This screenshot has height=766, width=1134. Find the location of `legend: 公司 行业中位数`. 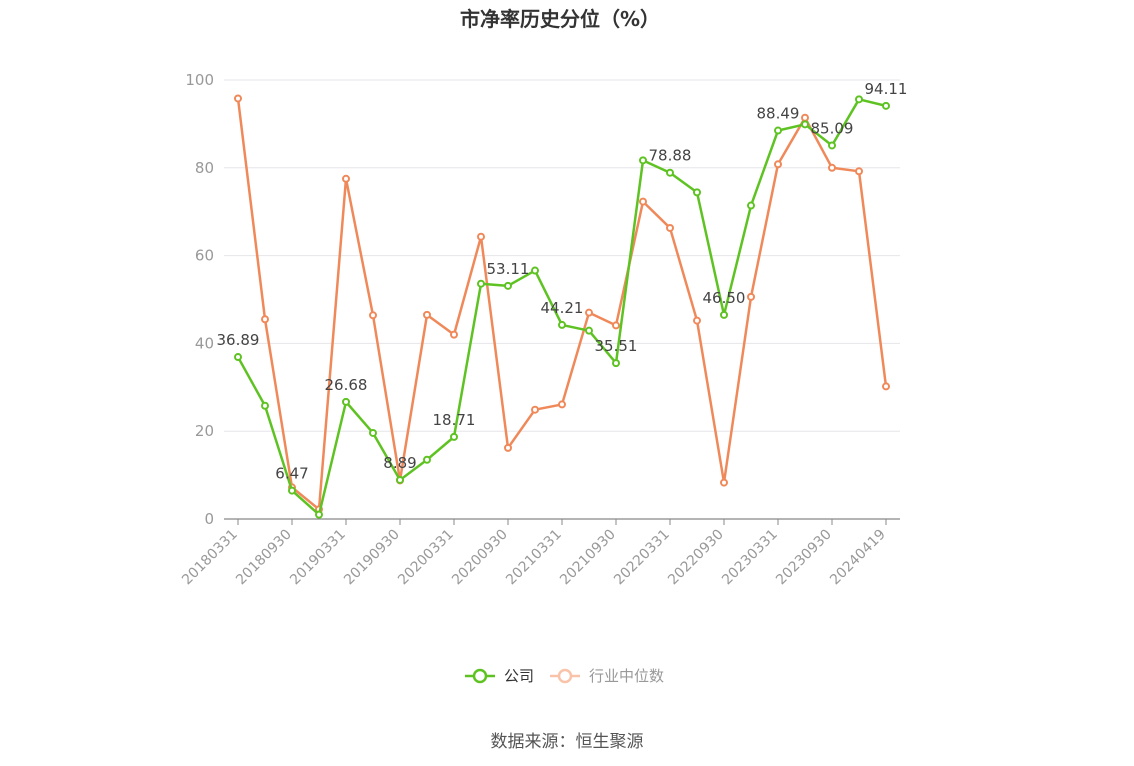

legend: 公司 行业中位数 is located at coordinates (564, 676).